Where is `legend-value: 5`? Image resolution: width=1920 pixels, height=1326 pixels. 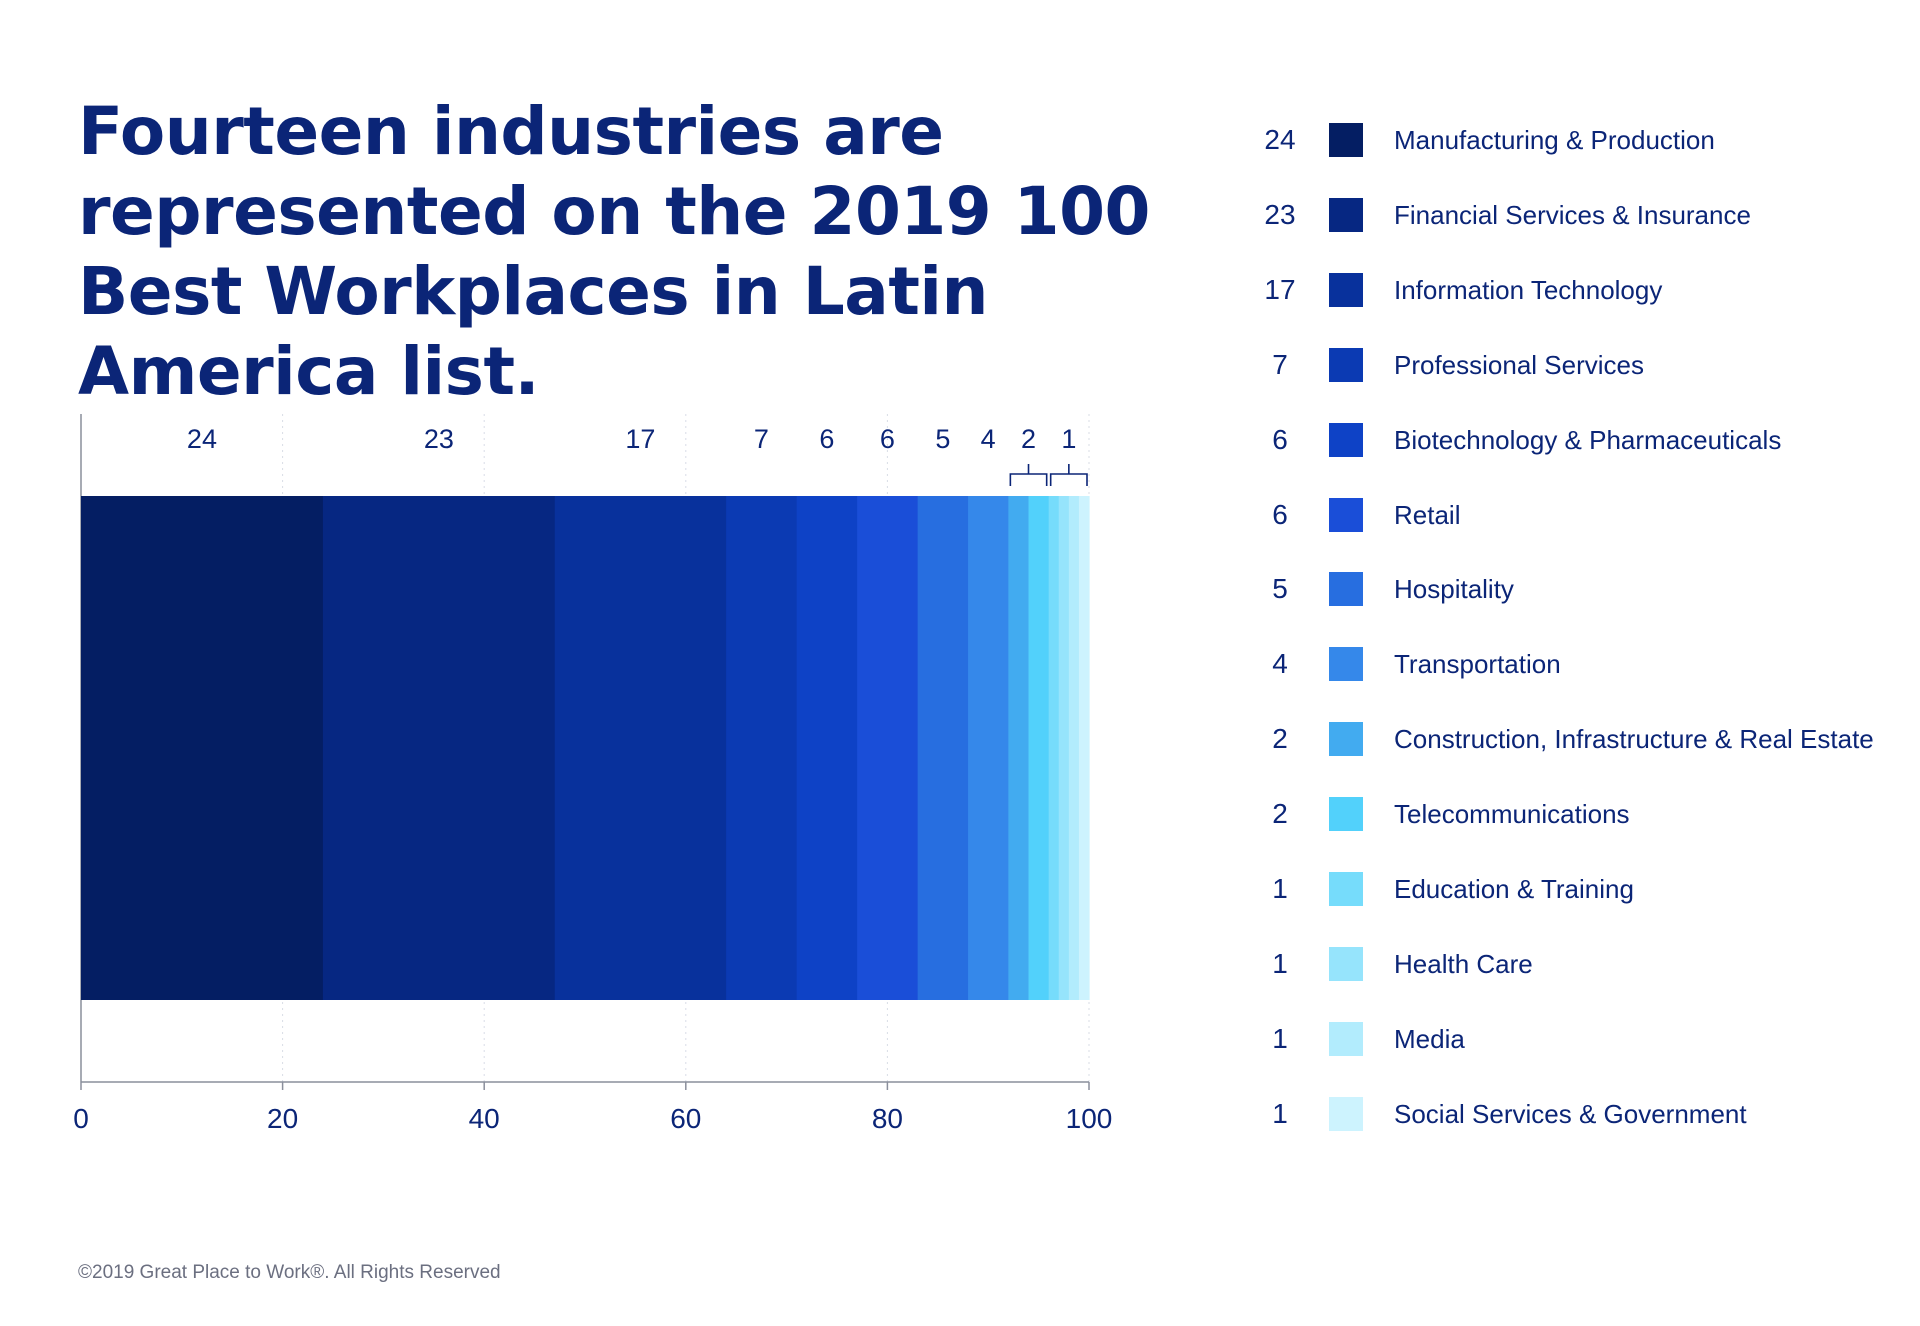
legend-value: 5 is located at coordinates (1280, 589).